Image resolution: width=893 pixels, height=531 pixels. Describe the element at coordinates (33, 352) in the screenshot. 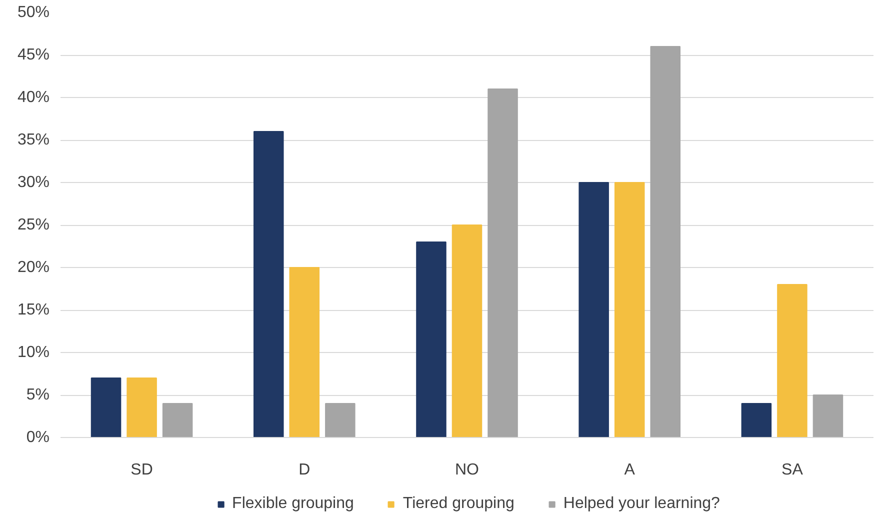

I see `y-tick-label: 10%` at that location.